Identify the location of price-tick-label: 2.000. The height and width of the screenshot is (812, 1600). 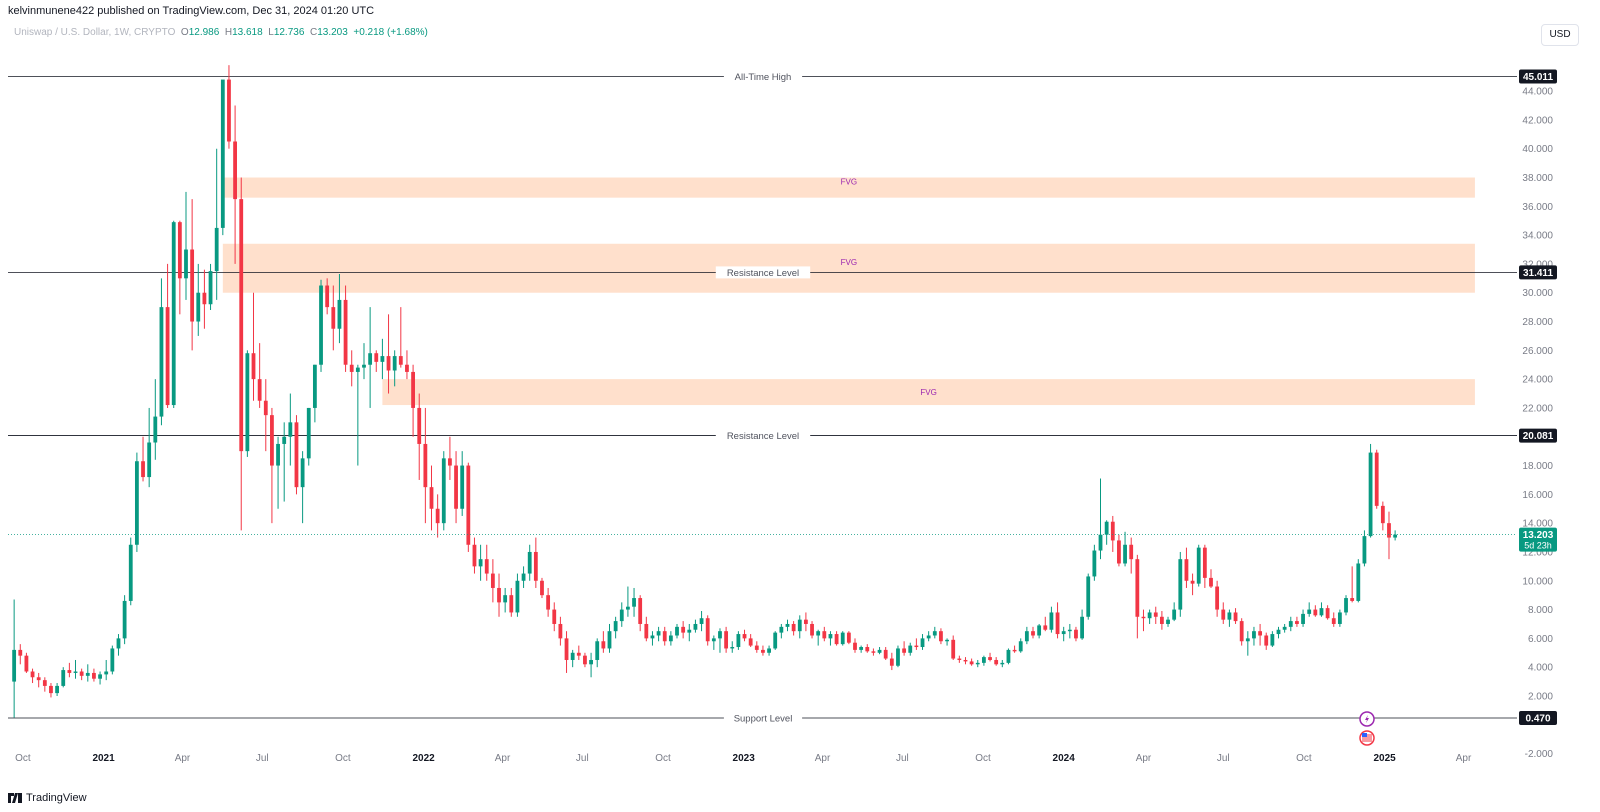
(1540, 696).